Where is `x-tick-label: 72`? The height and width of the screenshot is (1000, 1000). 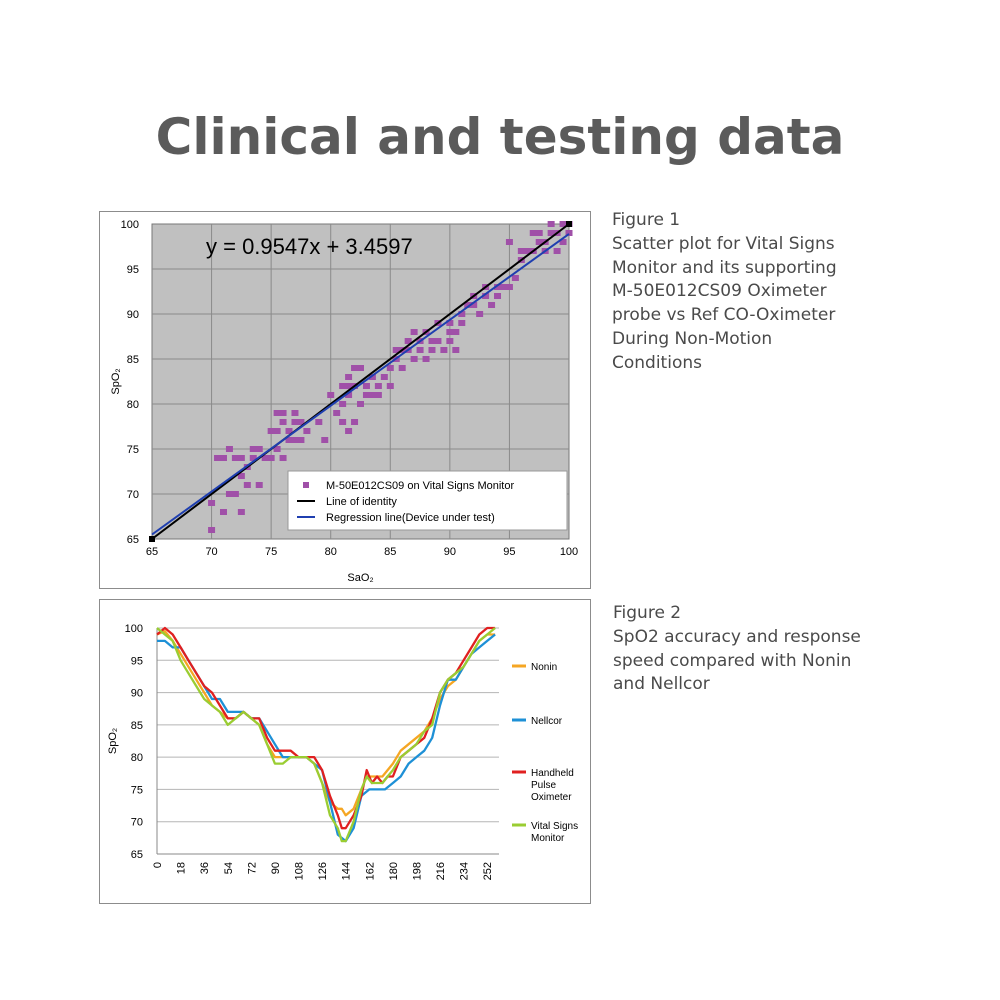 x-tick-label: 72 is located at coordinates (252, 868).